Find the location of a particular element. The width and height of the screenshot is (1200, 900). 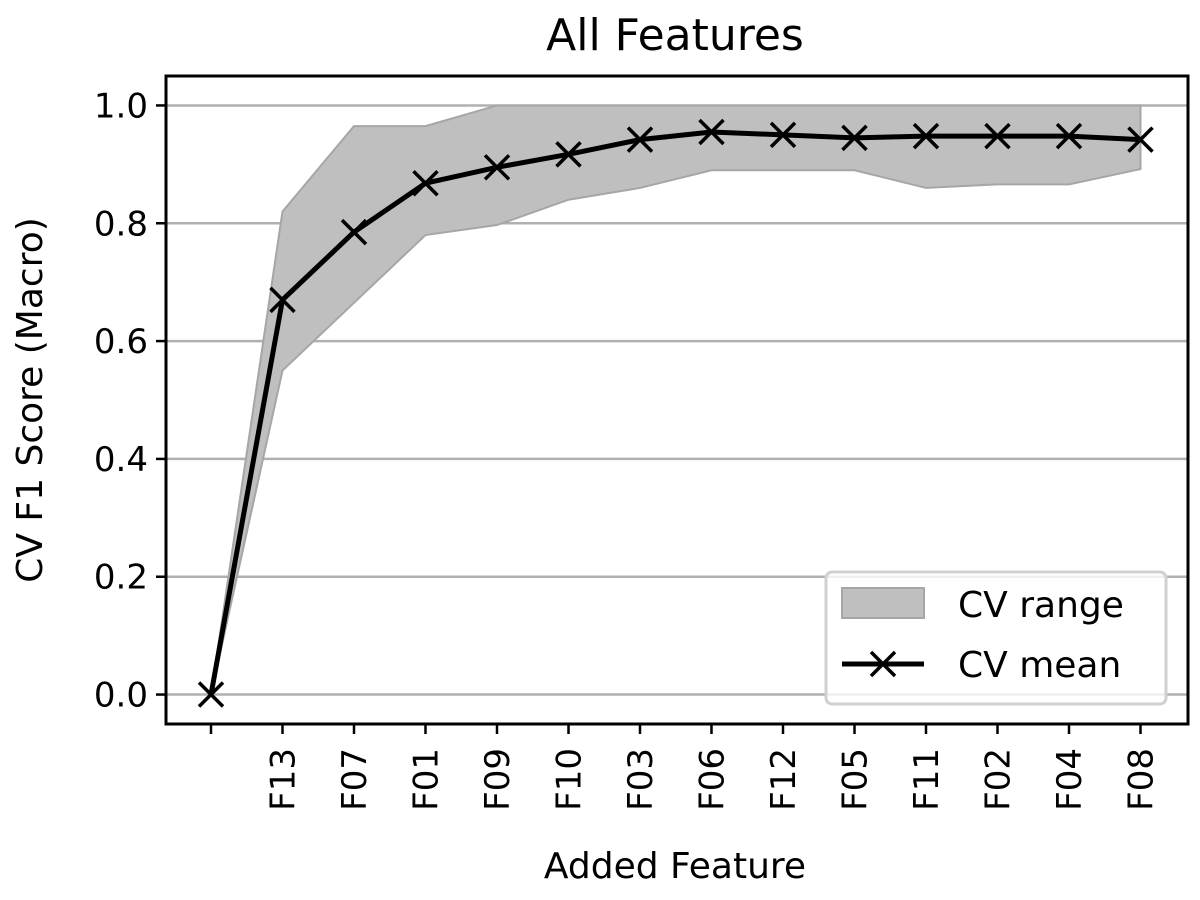

y-tick-label: 0.6 is located at coordinates (121, 342).